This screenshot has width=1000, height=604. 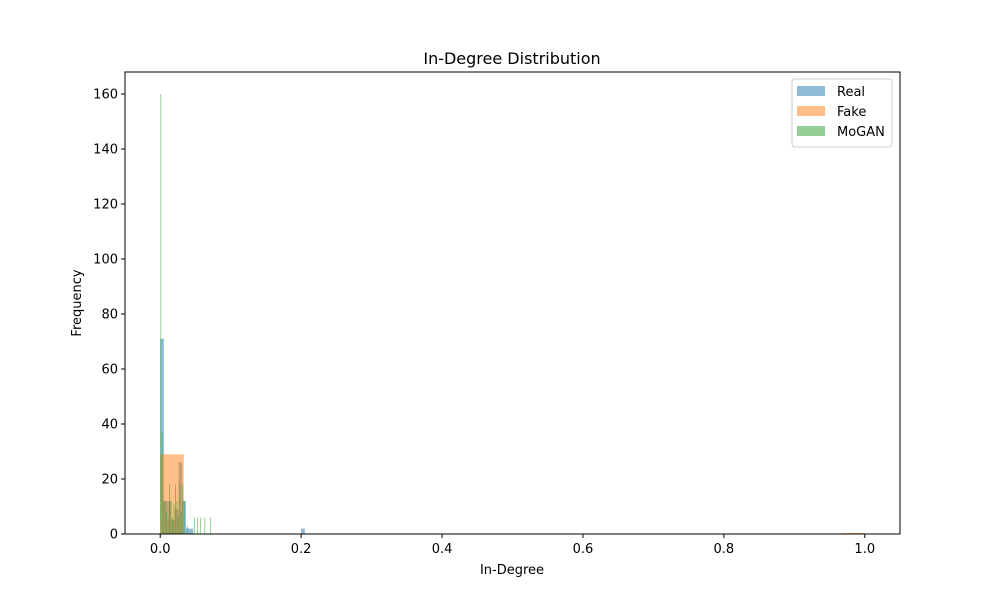 What do you see at coordinates (851, 112) in the screenshot?
I see `legend-label-fake: Fake` at bounding box center [851, 112].